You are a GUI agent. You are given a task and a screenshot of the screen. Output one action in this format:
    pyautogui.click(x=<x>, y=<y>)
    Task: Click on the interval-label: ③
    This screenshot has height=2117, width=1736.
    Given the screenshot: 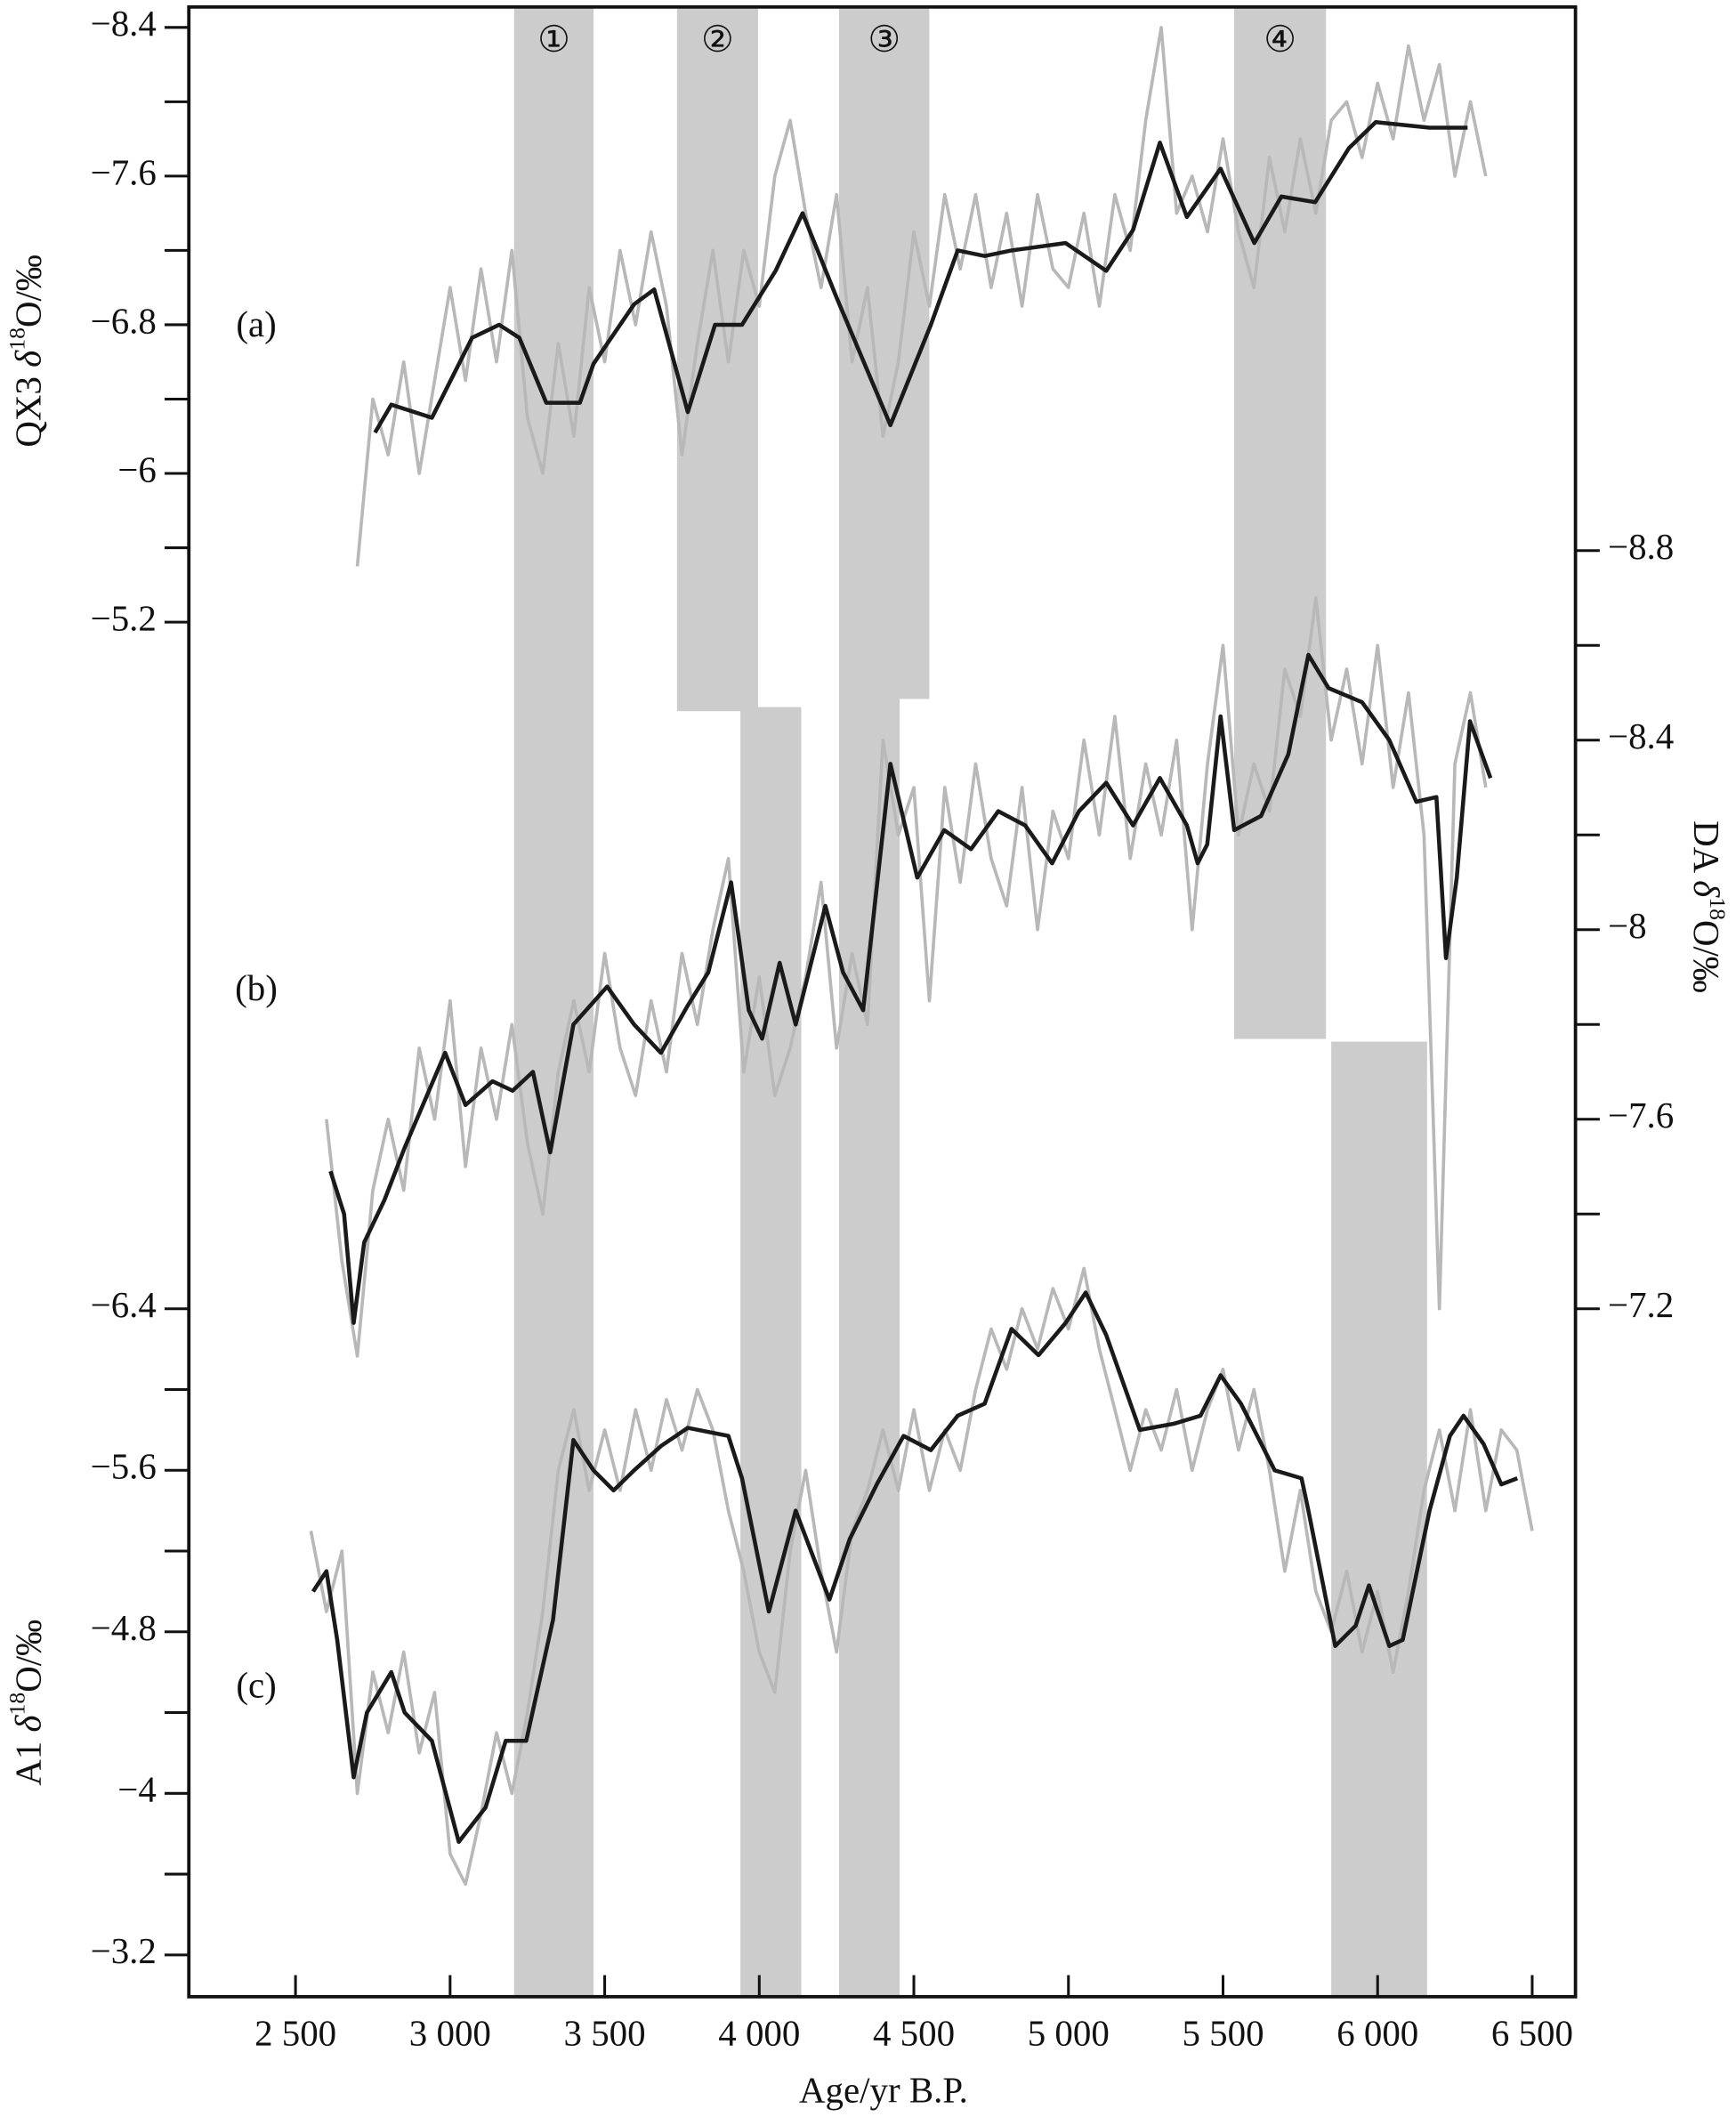 What is the action you would take?
    pyautogui.click(x=884, y=40)
    